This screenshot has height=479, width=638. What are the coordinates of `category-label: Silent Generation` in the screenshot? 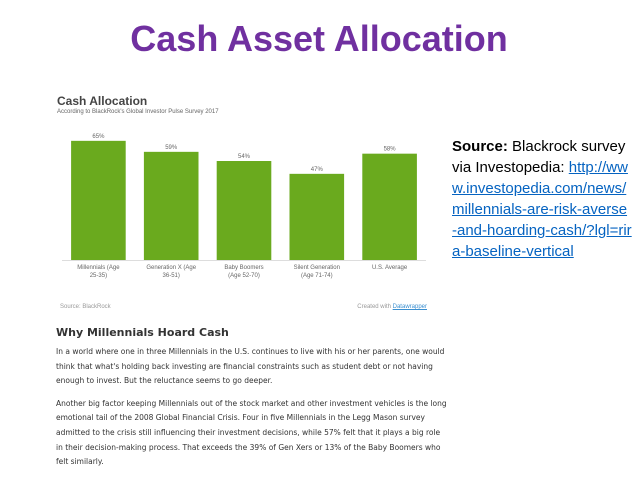 It's located at (317, 268).